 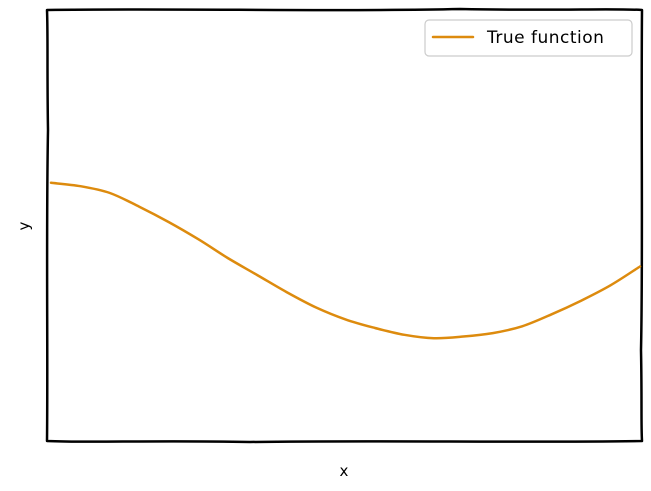 What do you see at coordinates (344, 471) in the screenshot?
I see `x-axis-label: x` at bounding box center [344, 471].